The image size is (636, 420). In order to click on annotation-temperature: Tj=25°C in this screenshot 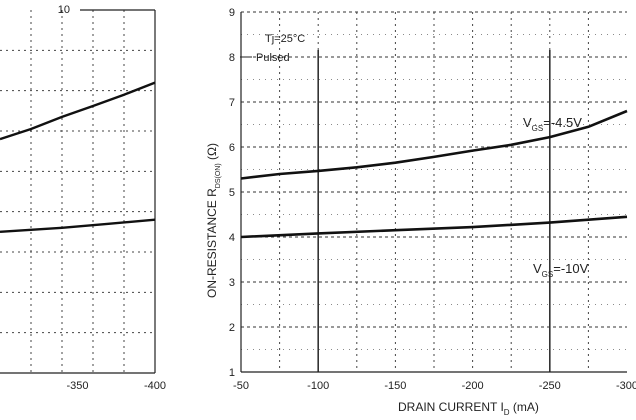, I will do `click(285, 39)`.